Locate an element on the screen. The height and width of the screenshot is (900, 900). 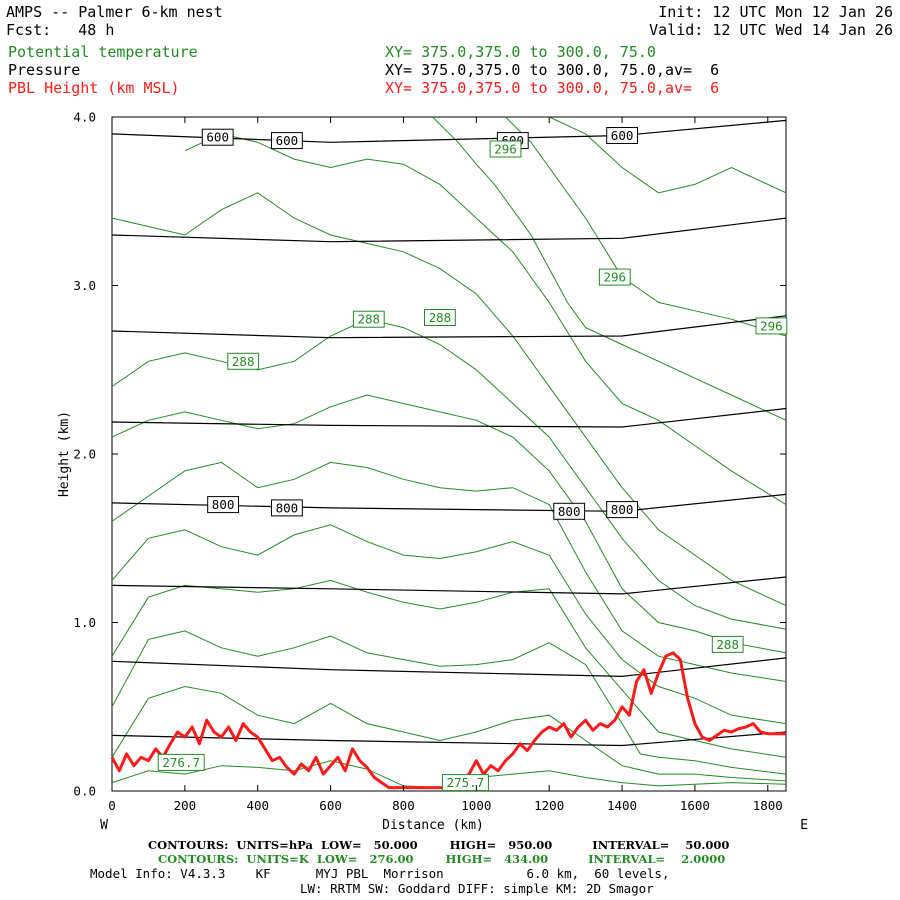
y-tick-label: 1.0 is located at coordinates (84, 622).